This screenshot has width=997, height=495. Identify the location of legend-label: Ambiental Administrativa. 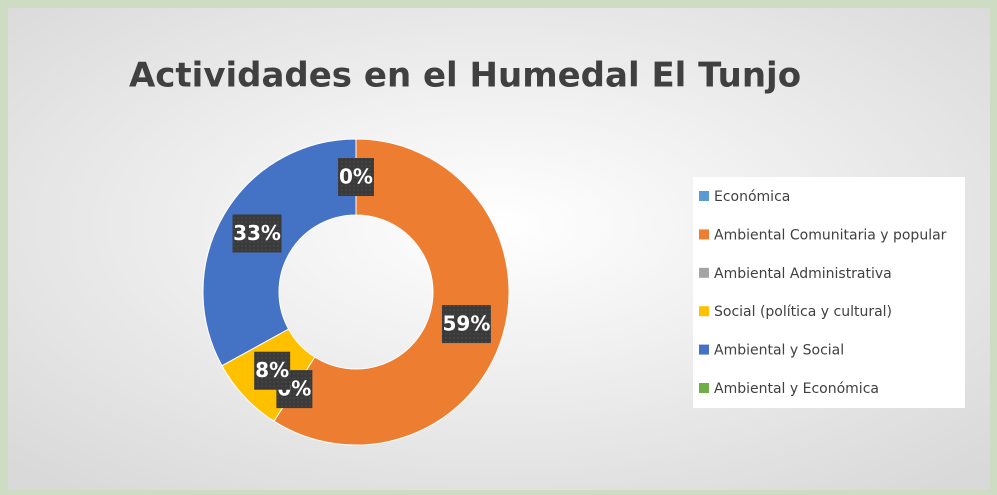
(803, 274).